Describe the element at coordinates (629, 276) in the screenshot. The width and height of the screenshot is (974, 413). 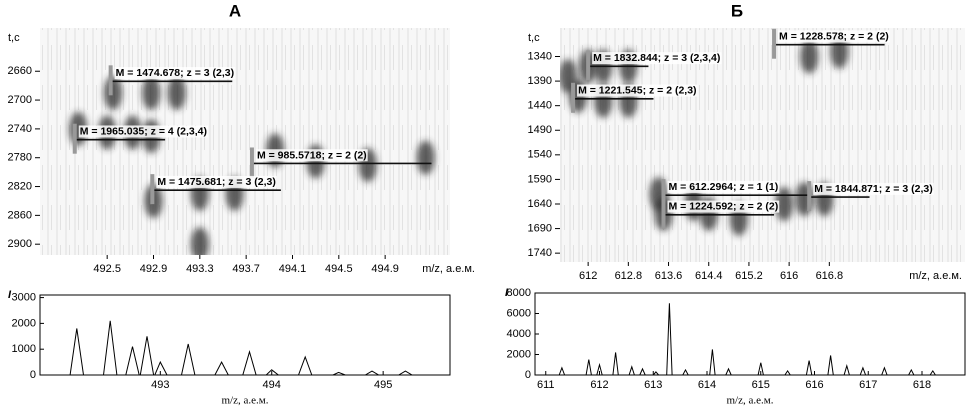
I see `x-tick-label: 612.8` at that location.